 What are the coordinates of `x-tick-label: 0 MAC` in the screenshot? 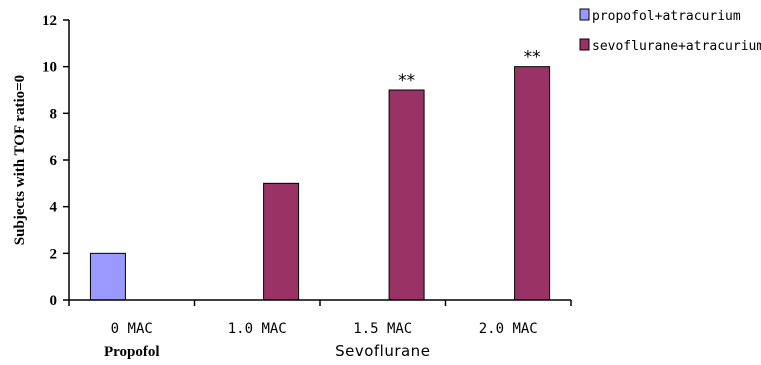 It's located at (132, 329).